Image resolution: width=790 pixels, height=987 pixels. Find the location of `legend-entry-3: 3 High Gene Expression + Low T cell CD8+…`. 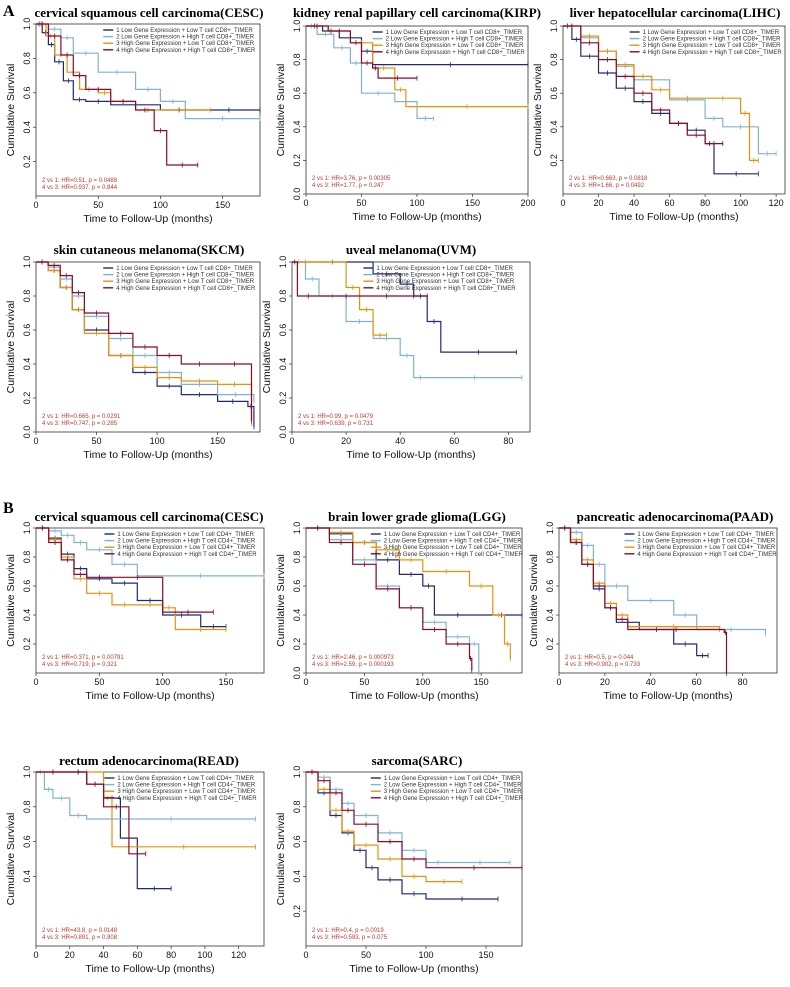

legend-entry-3: 3 High Gene Expression + Low T cell CD8+… is located at coordinates (445, 282).